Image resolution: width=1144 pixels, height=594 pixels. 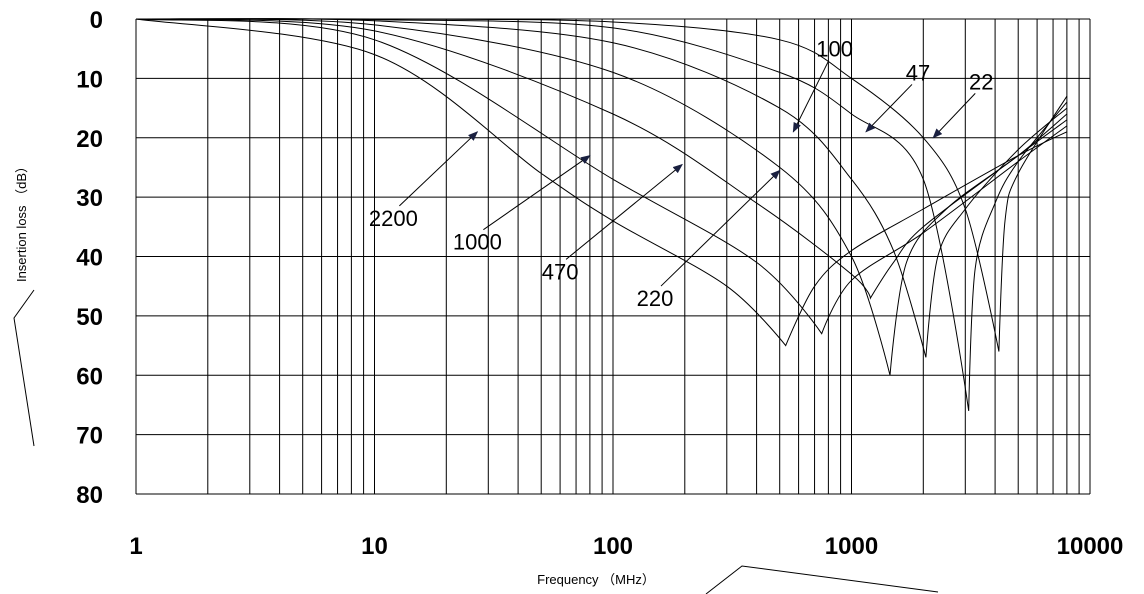 I want to click on decorative-bracket-left, so click(x=24, y=368).